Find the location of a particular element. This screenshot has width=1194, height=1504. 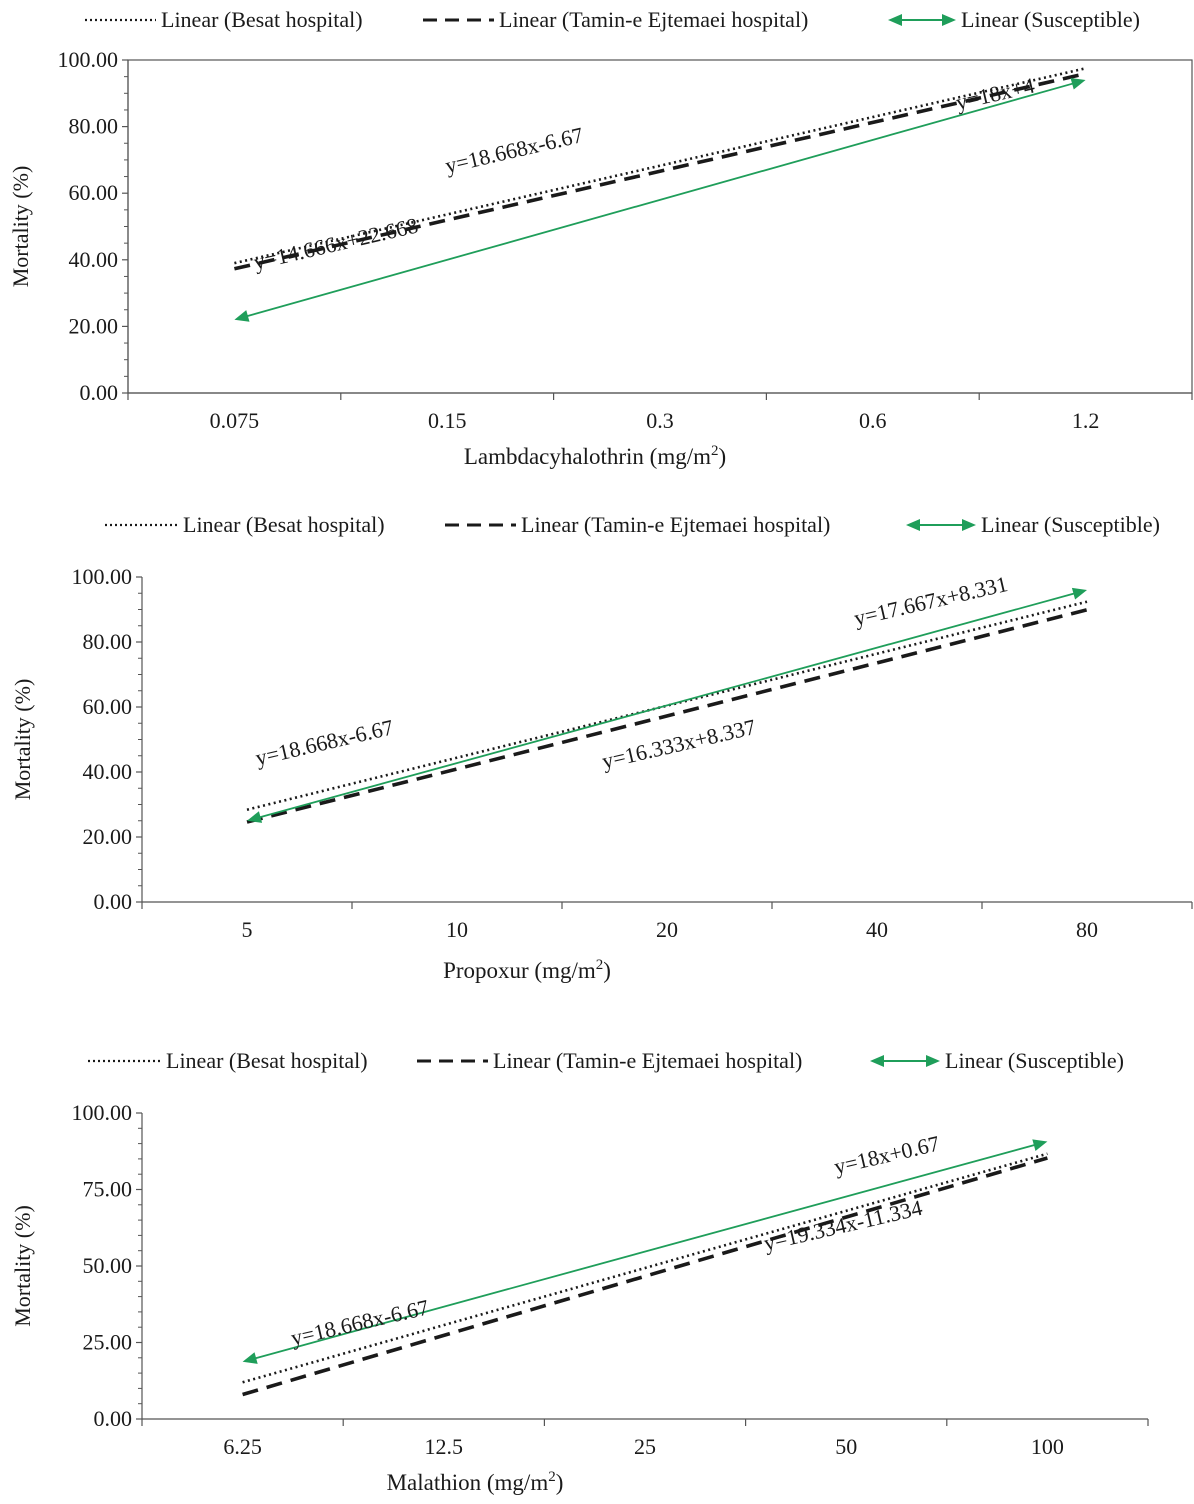

series-group: y=18.668x-6.67 y=14.666x+22.668 y=18x+4 is located at coordinates (660, 194).